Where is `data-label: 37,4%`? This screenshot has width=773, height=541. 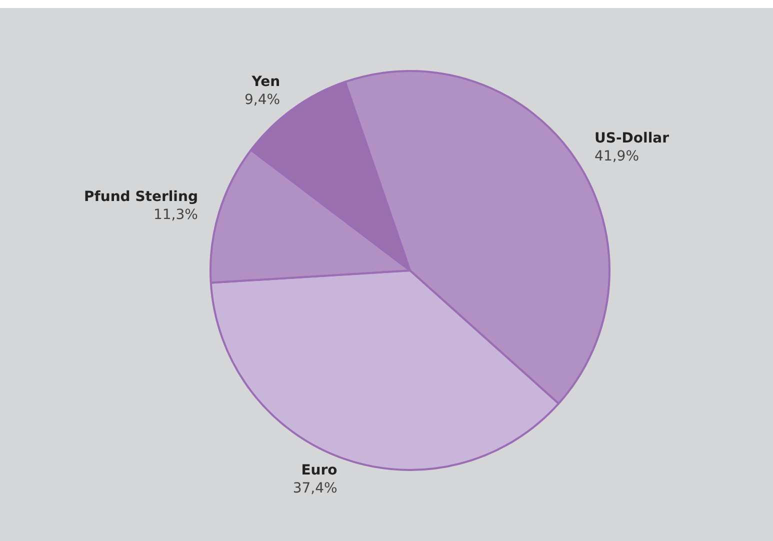 data-label: 37,4% is located at coordinates (315, 488).